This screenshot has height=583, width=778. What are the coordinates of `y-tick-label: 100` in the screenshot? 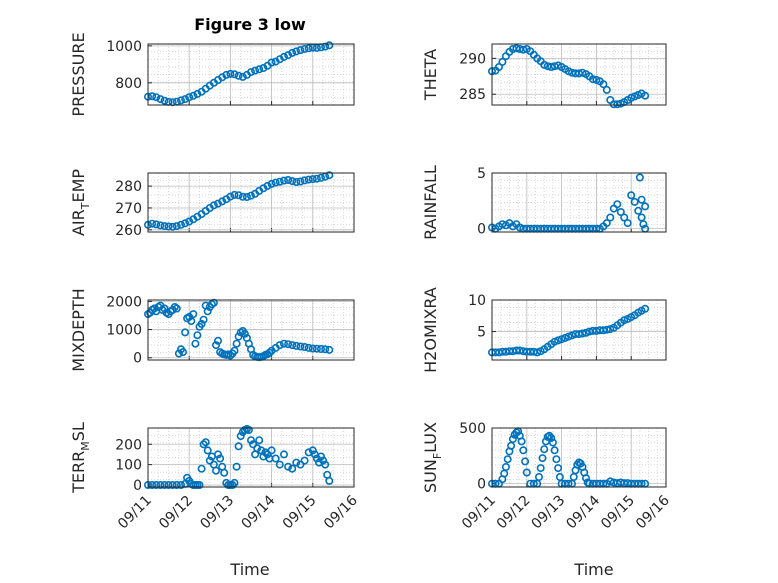 It's located at (128, 466).